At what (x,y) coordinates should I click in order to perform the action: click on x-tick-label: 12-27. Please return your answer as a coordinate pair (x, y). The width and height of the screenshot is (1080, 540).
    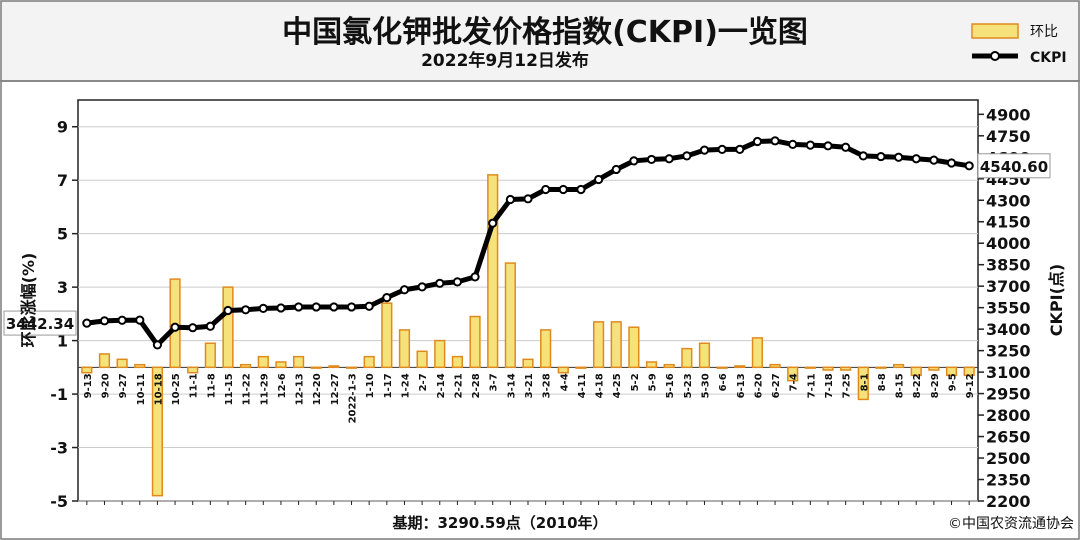
    Looking at the image, I should click on (335, 389).